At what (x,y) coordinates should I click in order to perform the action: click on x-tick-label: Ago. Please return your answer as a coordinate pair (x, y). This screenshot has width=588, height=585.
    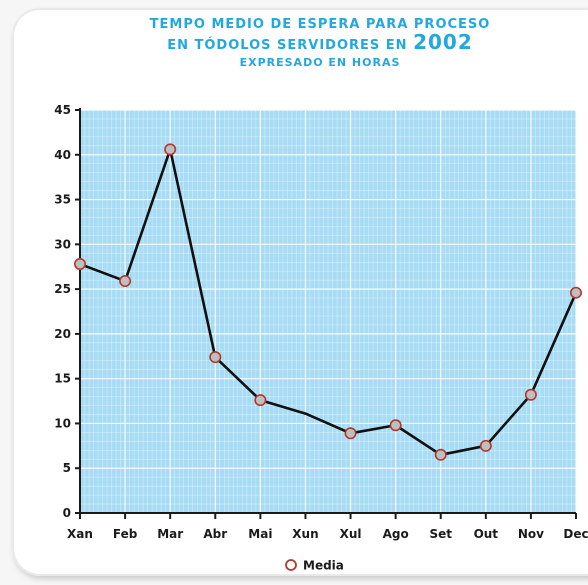
    Looking at the image, I should click on (396, 534).